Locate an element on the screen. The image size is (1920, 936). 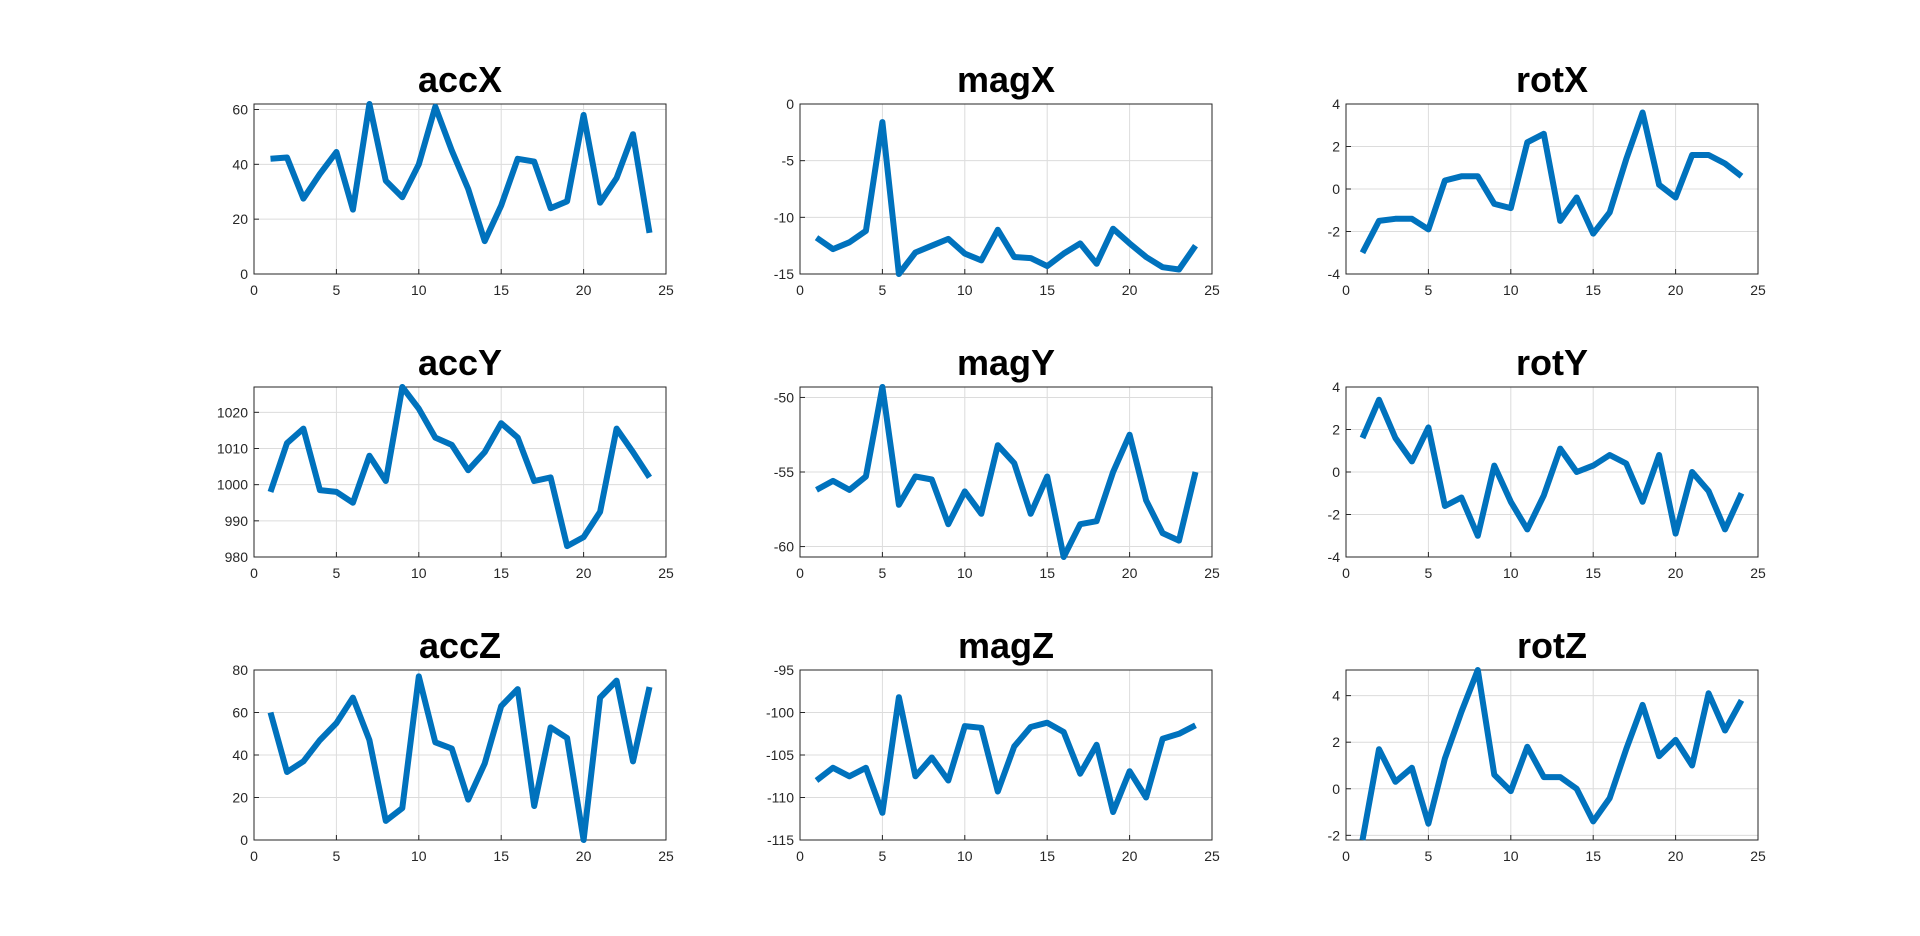
y-tick-label: 60 is located at coordinates (240, 109).